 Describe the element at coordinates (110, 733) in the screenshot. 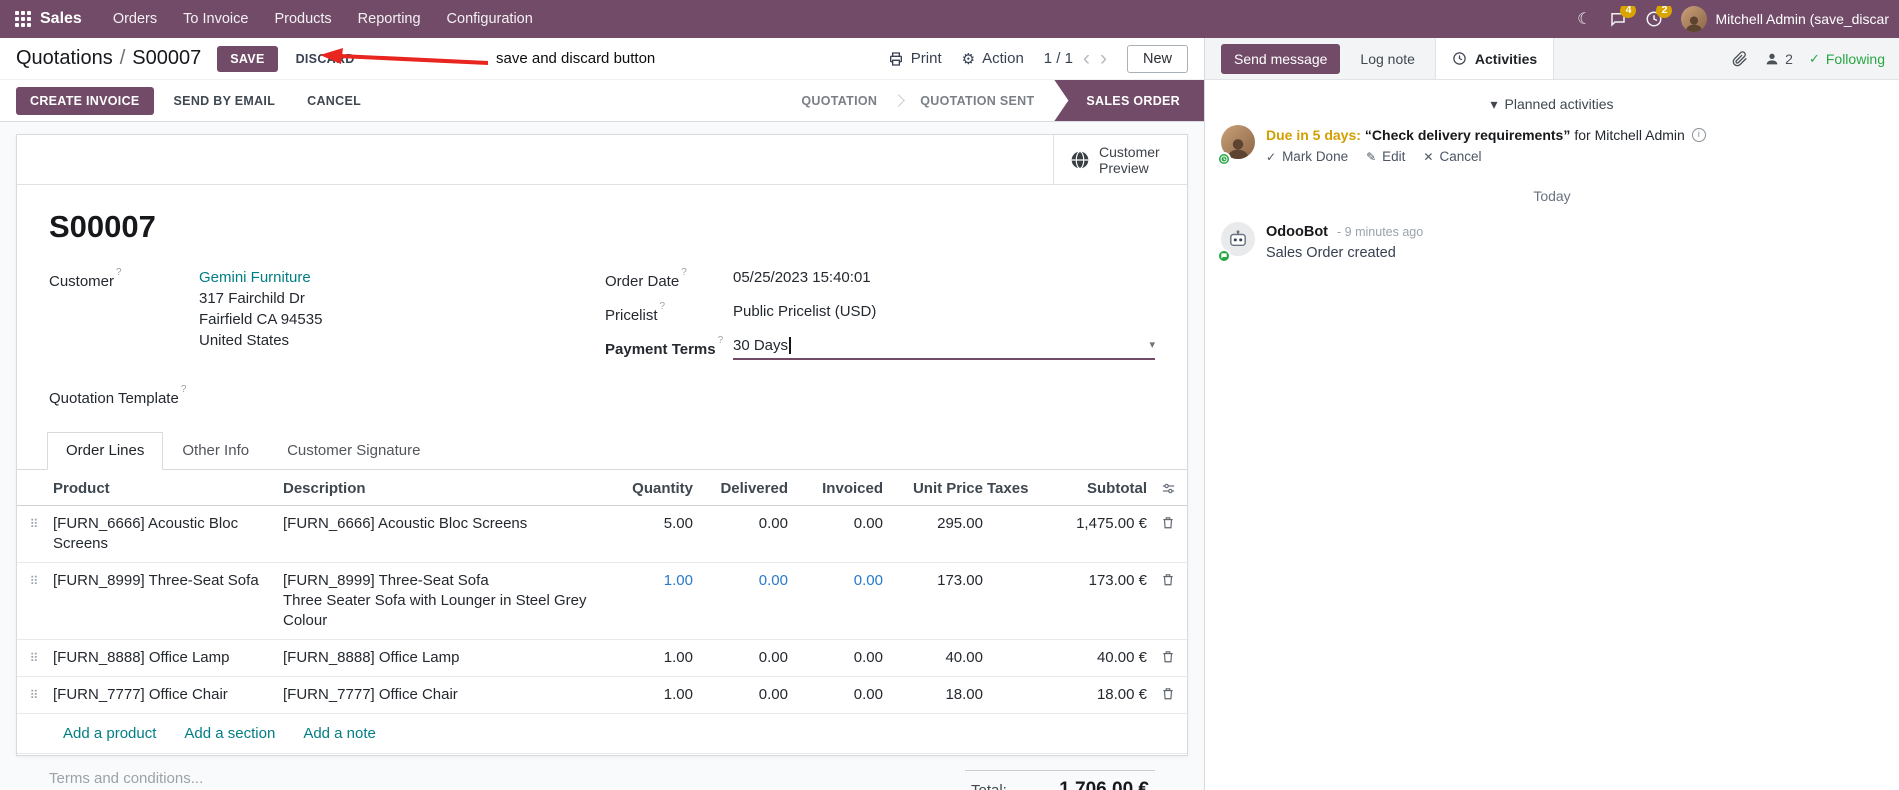

I see `add-product-link: Add a product` at that location.